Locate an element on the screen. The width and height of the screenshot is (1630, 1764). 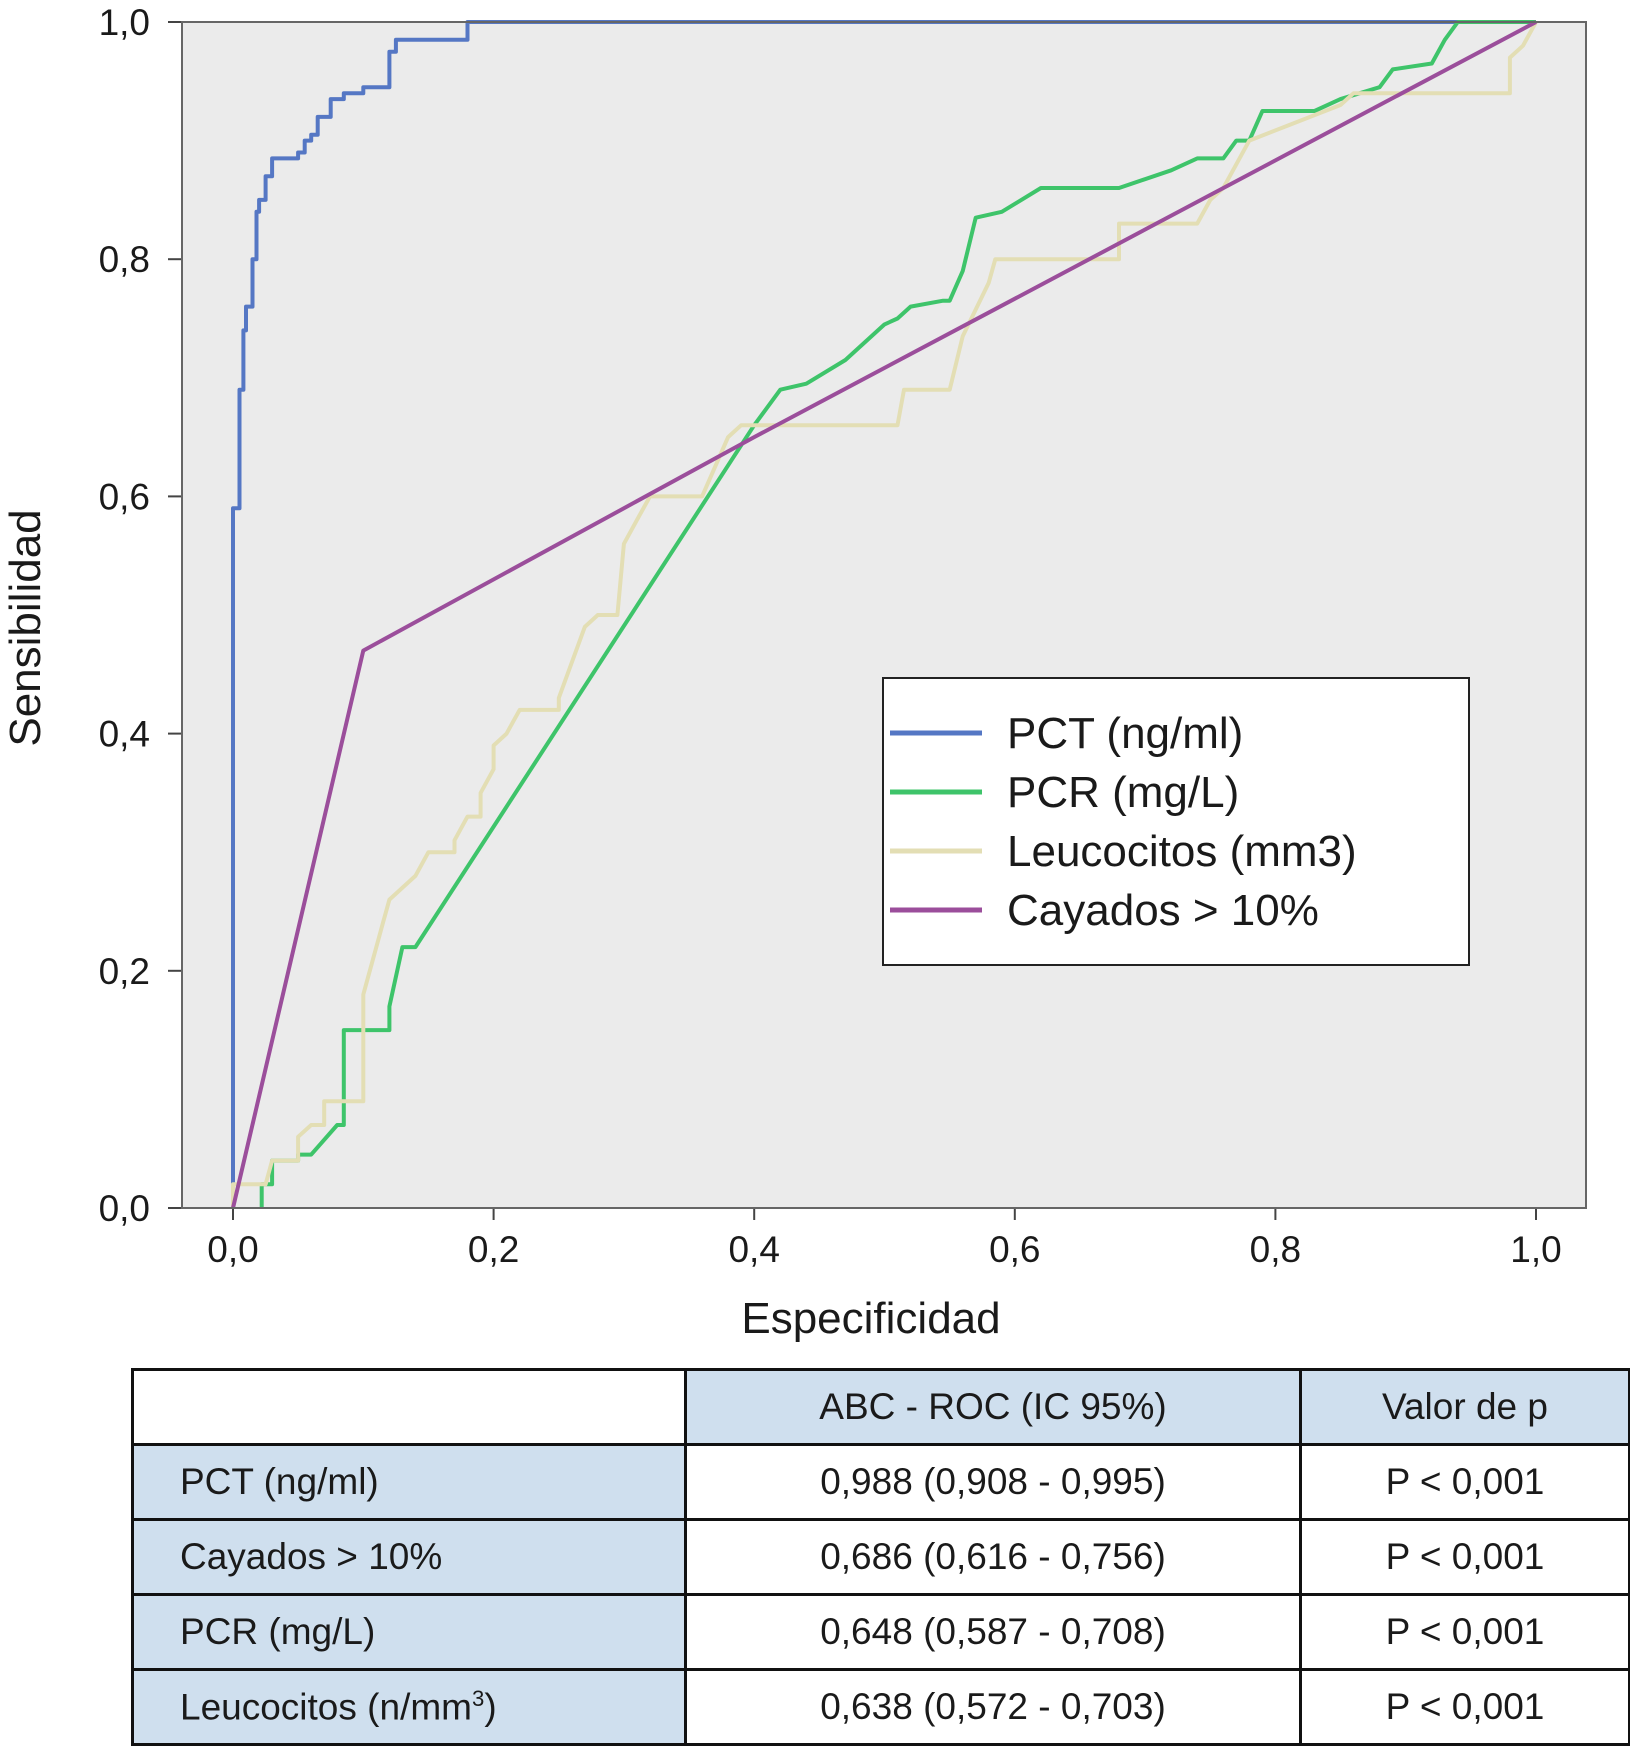
legend-label-pct-ng-ml: PCT (ng/ml) is located at coordinates (1125, 733).